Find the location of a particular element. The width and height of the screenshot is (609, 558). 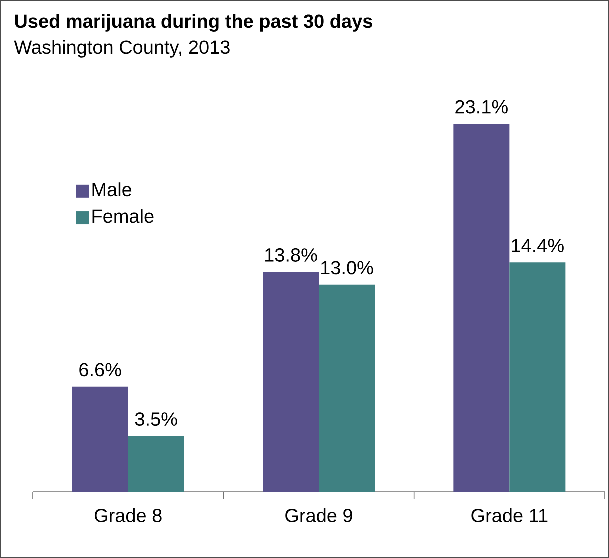

x-tick-label: Grade 11 is located at coordinates (510, 515).